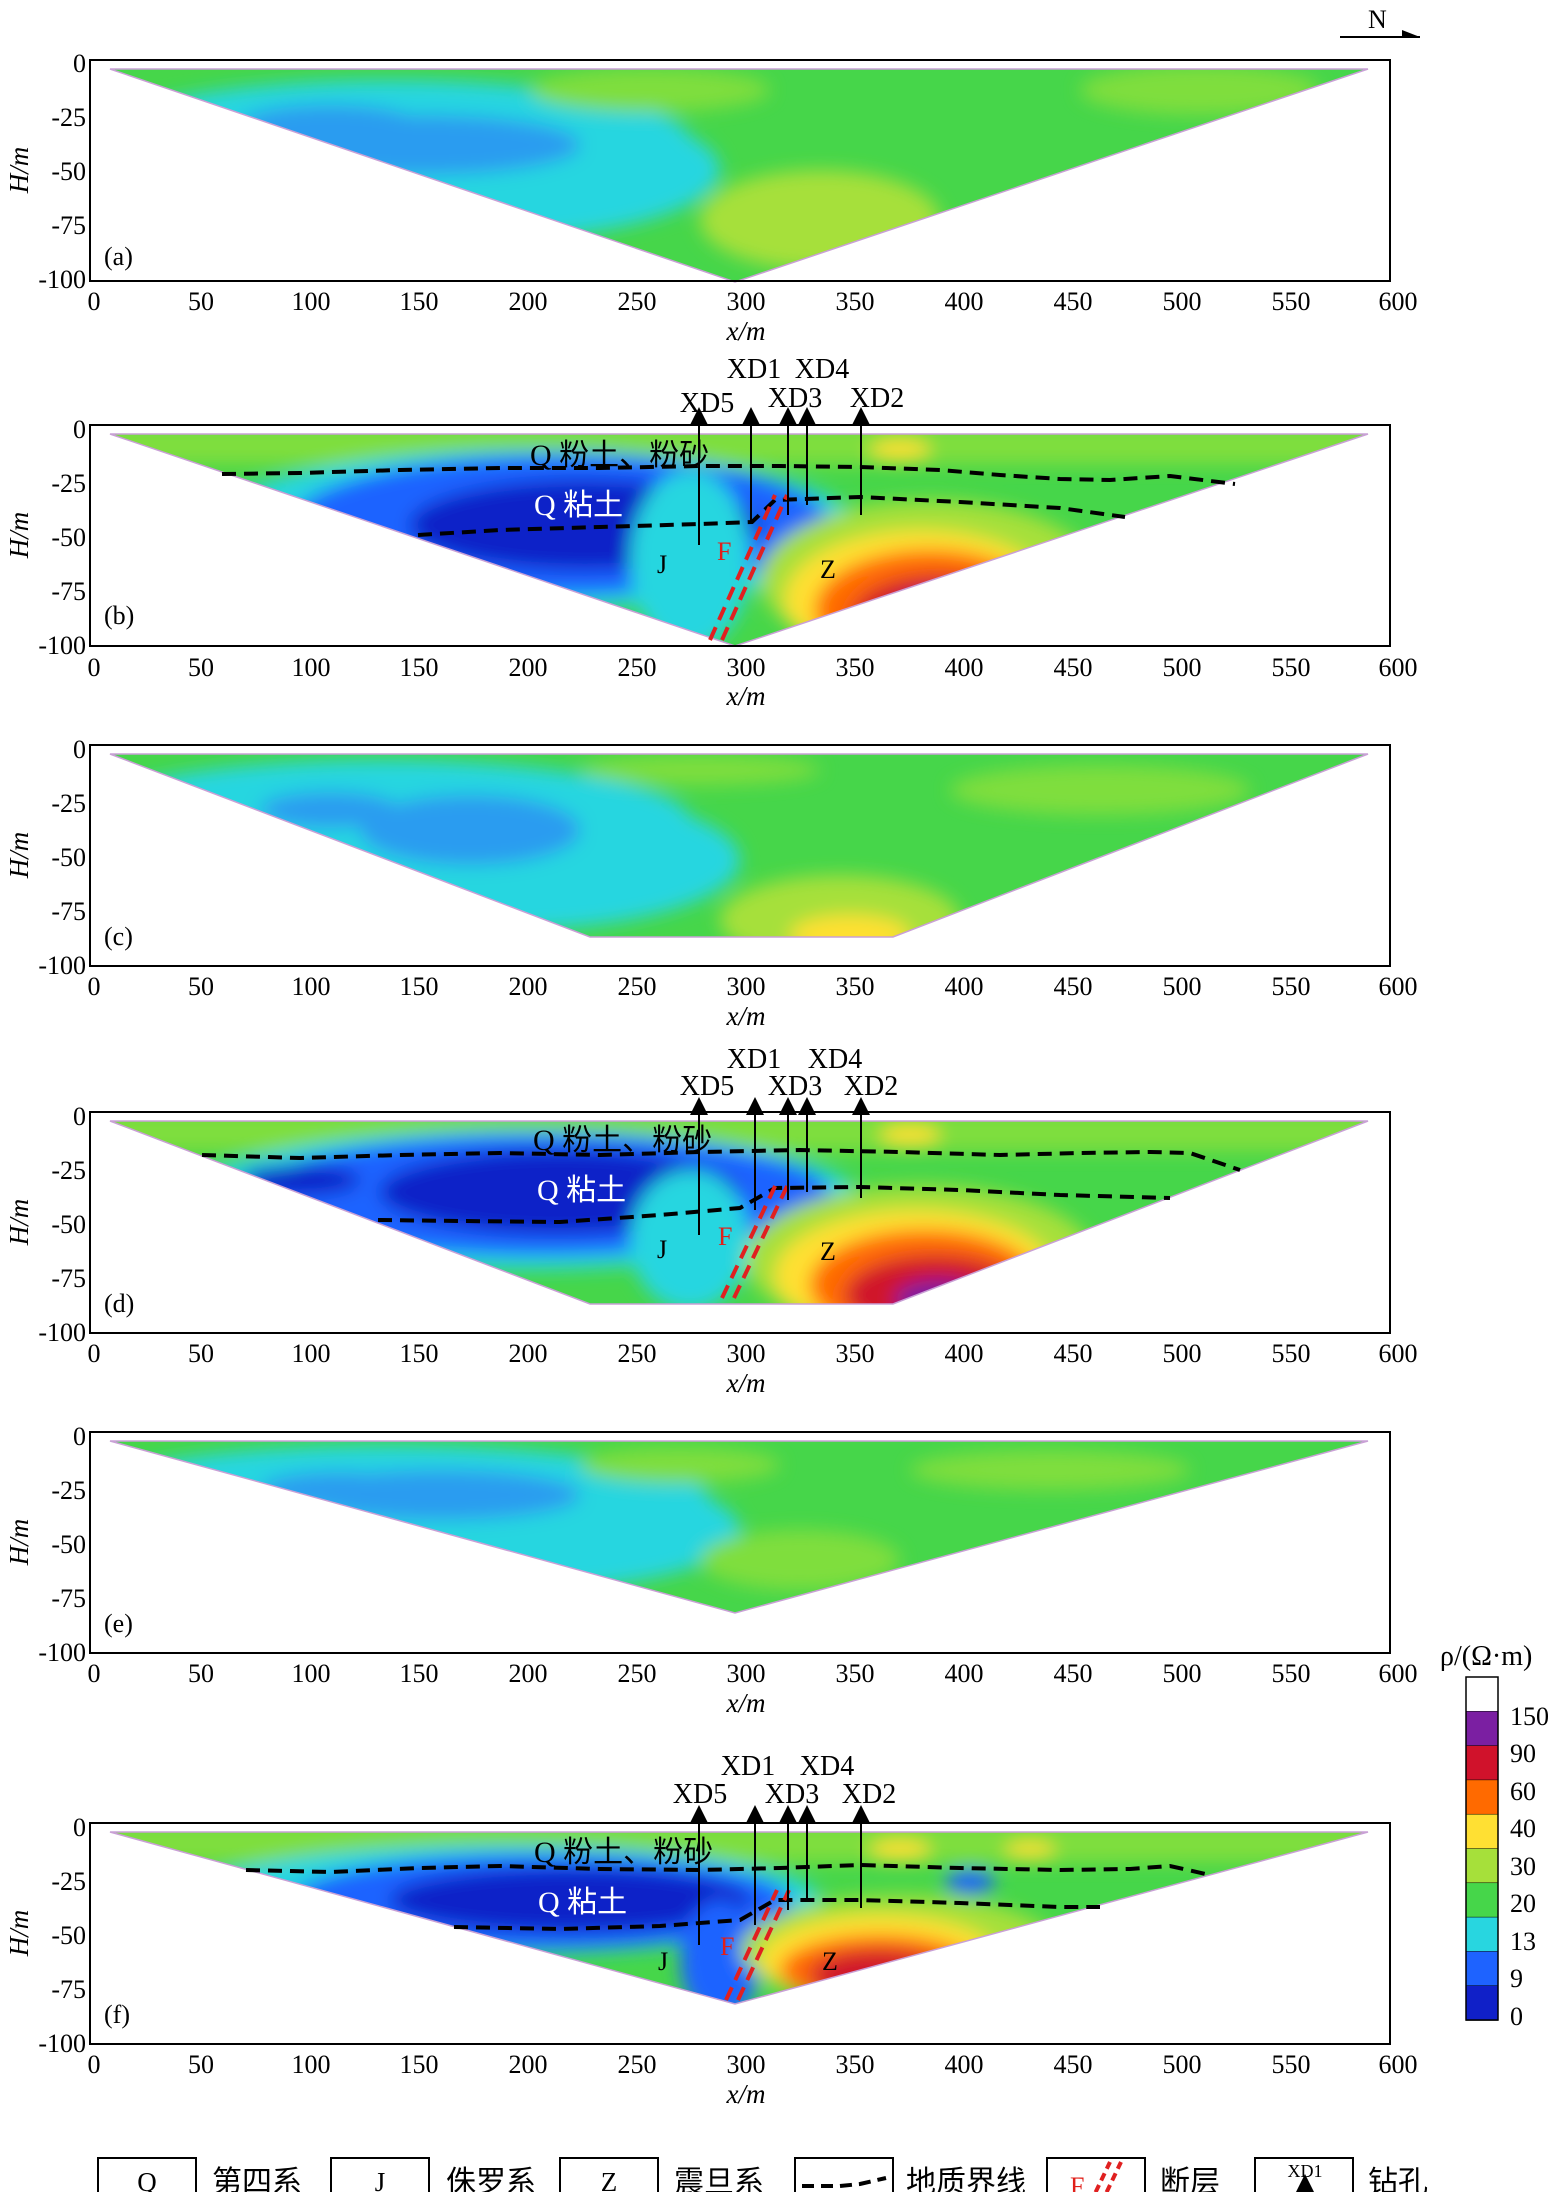 The height and width of the screenshot is (2192, 1556). Describe the element at coordinates (1523, 1903) in the screenshot. I see `colorbar-label: 20` at that location.